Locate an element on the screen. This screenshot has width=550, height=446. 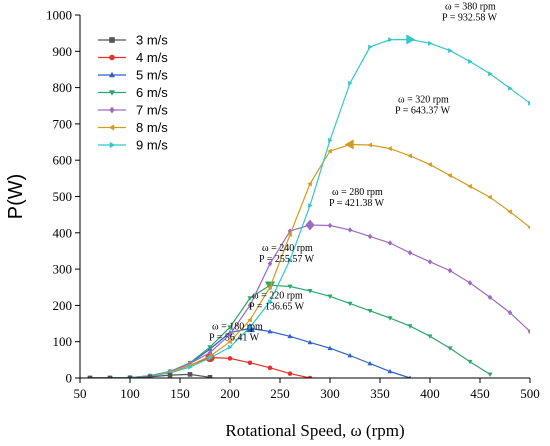
y-tick-label: 200 is located at coordinates (63, 305).